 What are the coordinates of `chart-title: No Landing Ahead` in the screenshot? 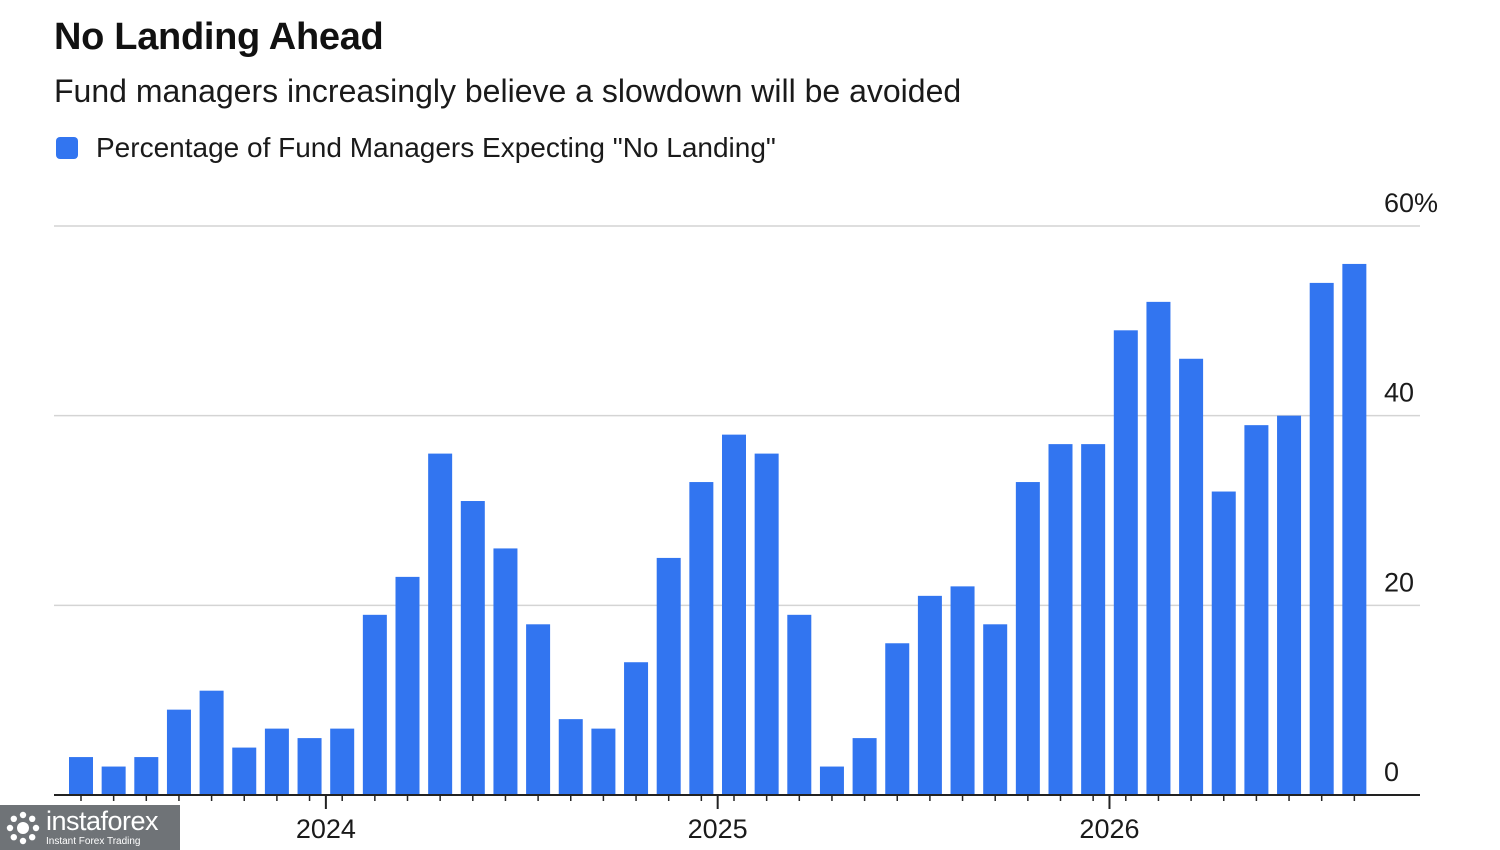 It's located at (219, 37).